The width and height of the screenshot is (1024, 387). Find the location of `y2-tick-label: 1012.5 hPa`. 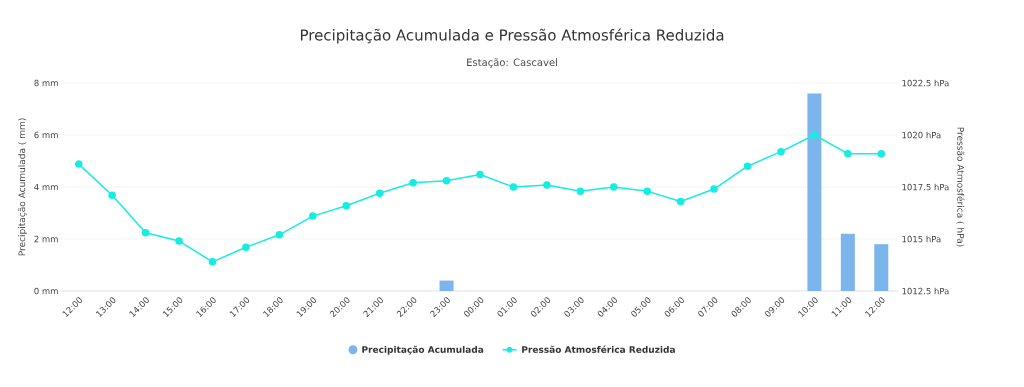

y2-tick-label: 1012.5 hPa is located at coordinates (925, 291).